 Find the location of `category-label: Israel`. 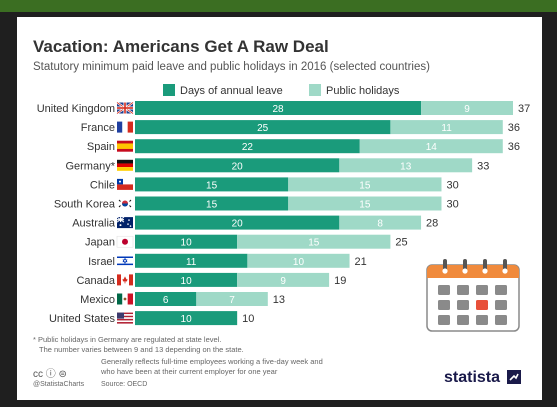

category-label: Israel is located at coordinates (101, 262).